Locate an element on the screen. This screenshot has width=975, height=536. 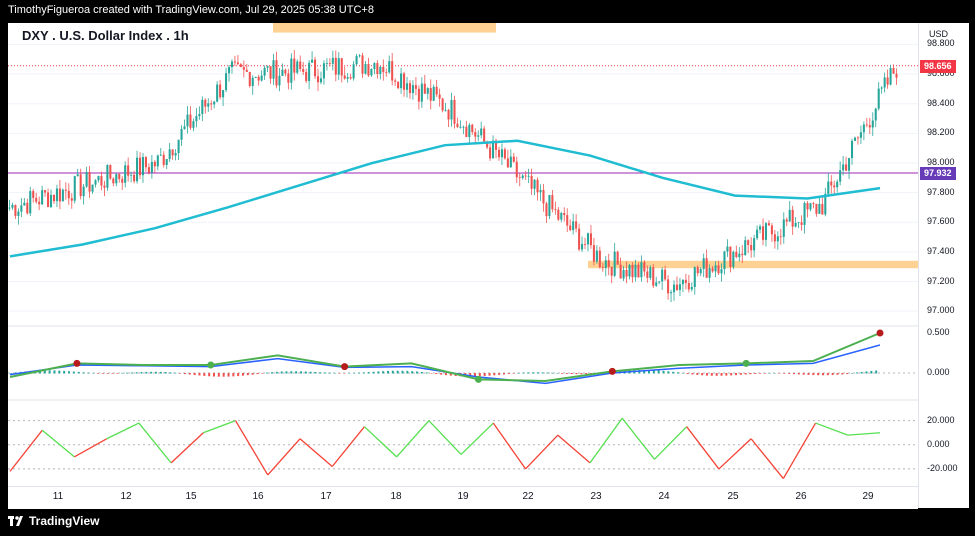
time-axis: 11 12 15 16 17 18 19 22 23 24 25 26 29 is located at coordinates (463, 497).